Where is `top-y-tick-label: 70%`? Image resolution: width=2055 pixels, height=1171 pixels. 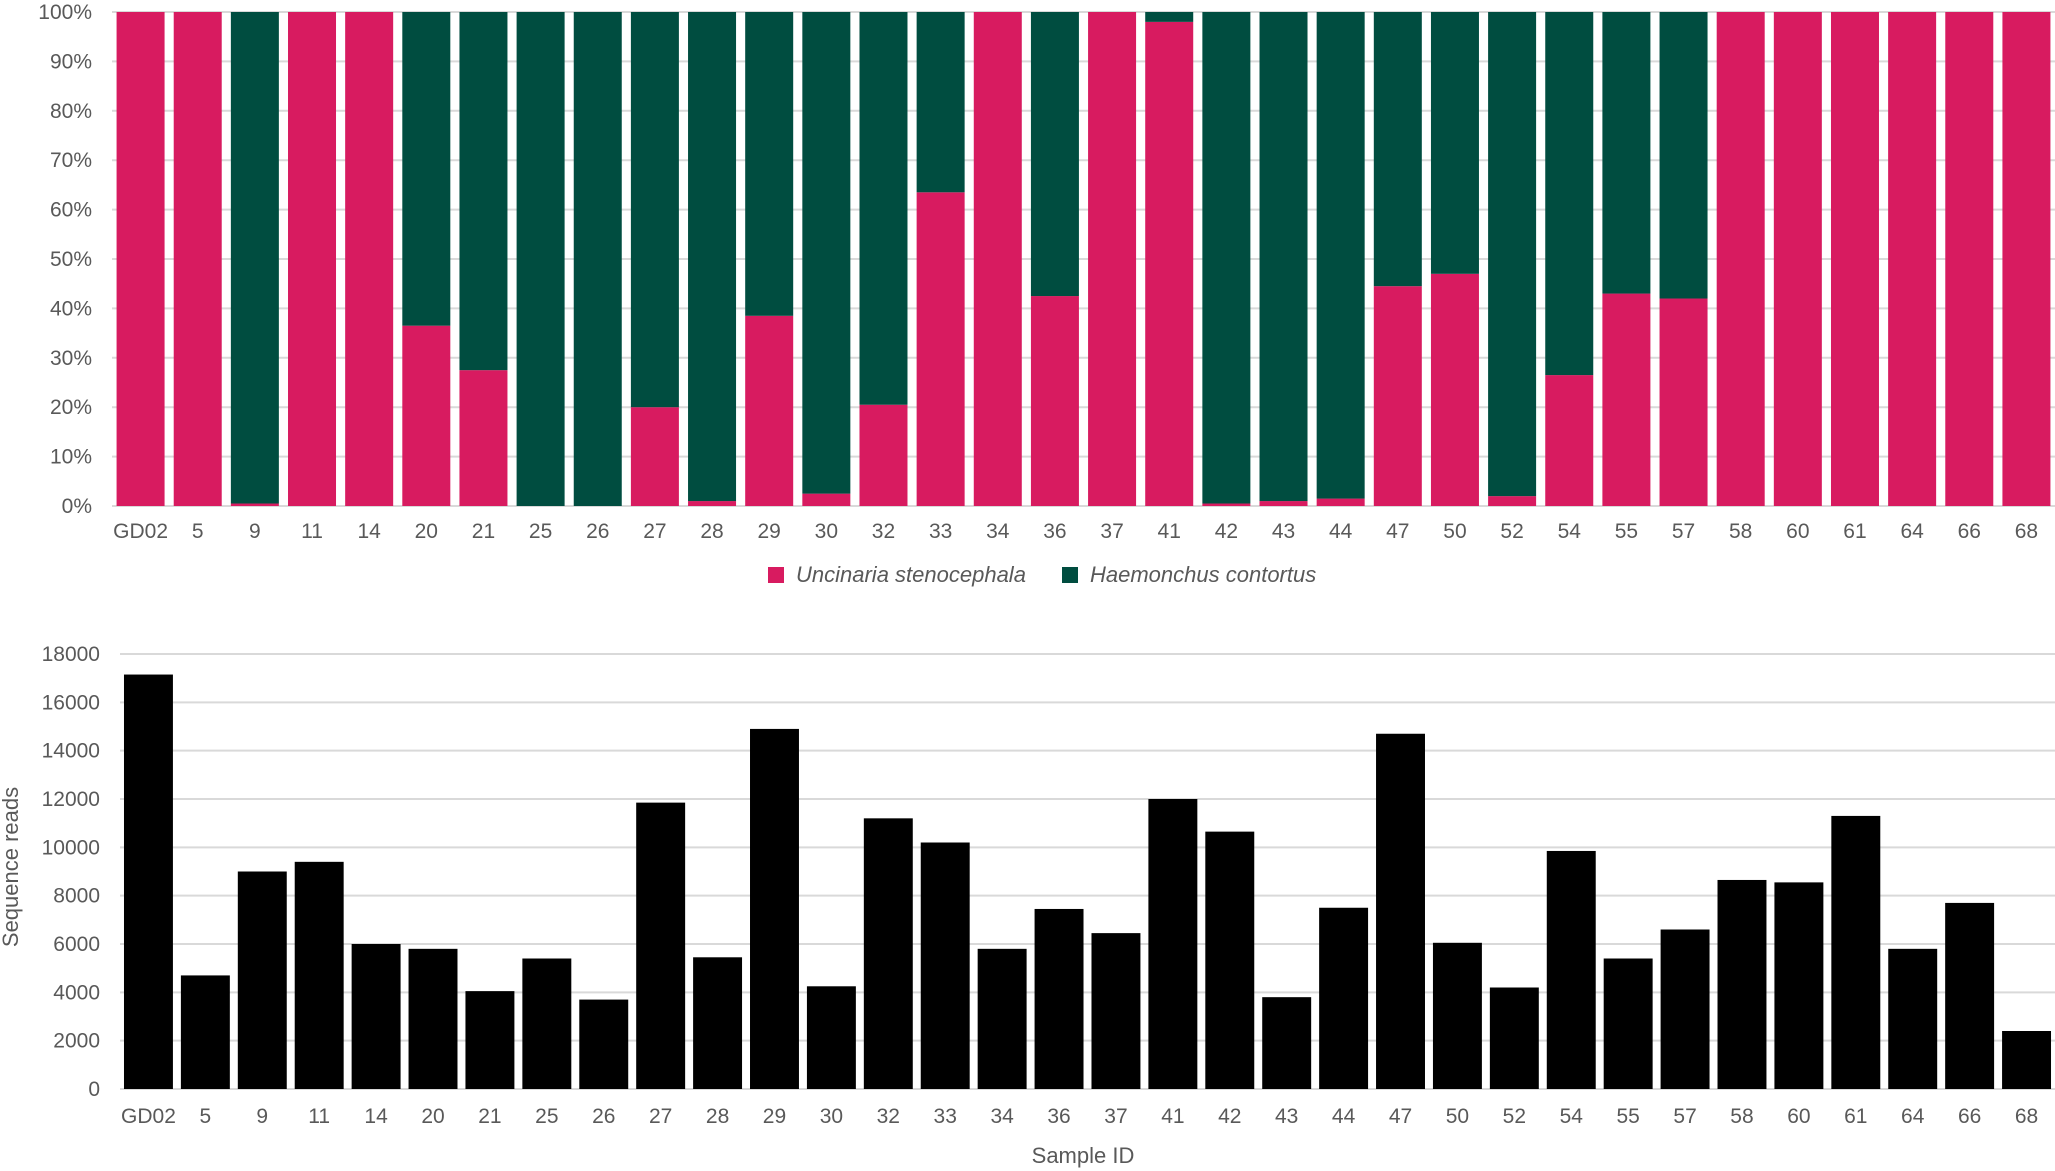 top-y-tick-label: 70% is located at coordinates (71, 160).